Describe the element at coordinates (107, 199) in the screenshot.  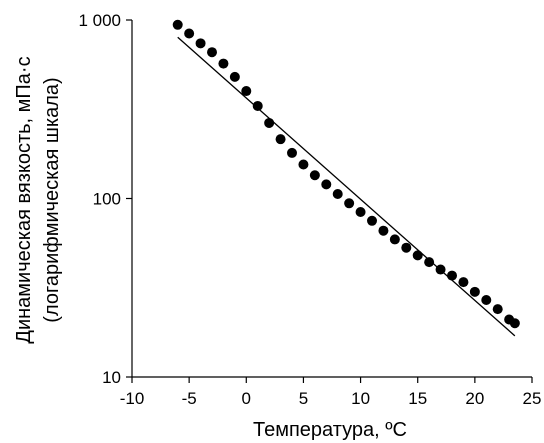
I see `y-tick-label: 100` at that location.